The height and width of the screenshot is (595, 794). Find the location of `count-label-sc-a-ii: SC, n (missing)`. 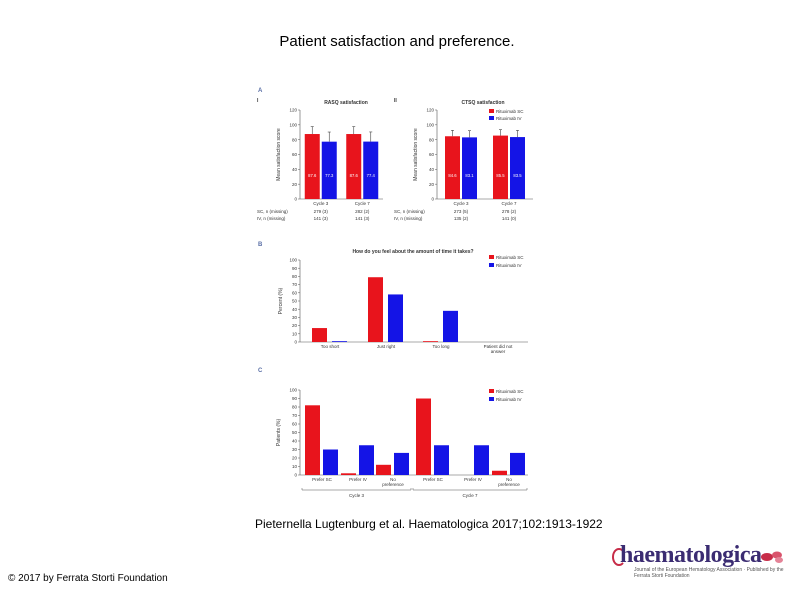

count-label-sc-a-ii: SC, n (missing) is located at coordinates (409, 211).